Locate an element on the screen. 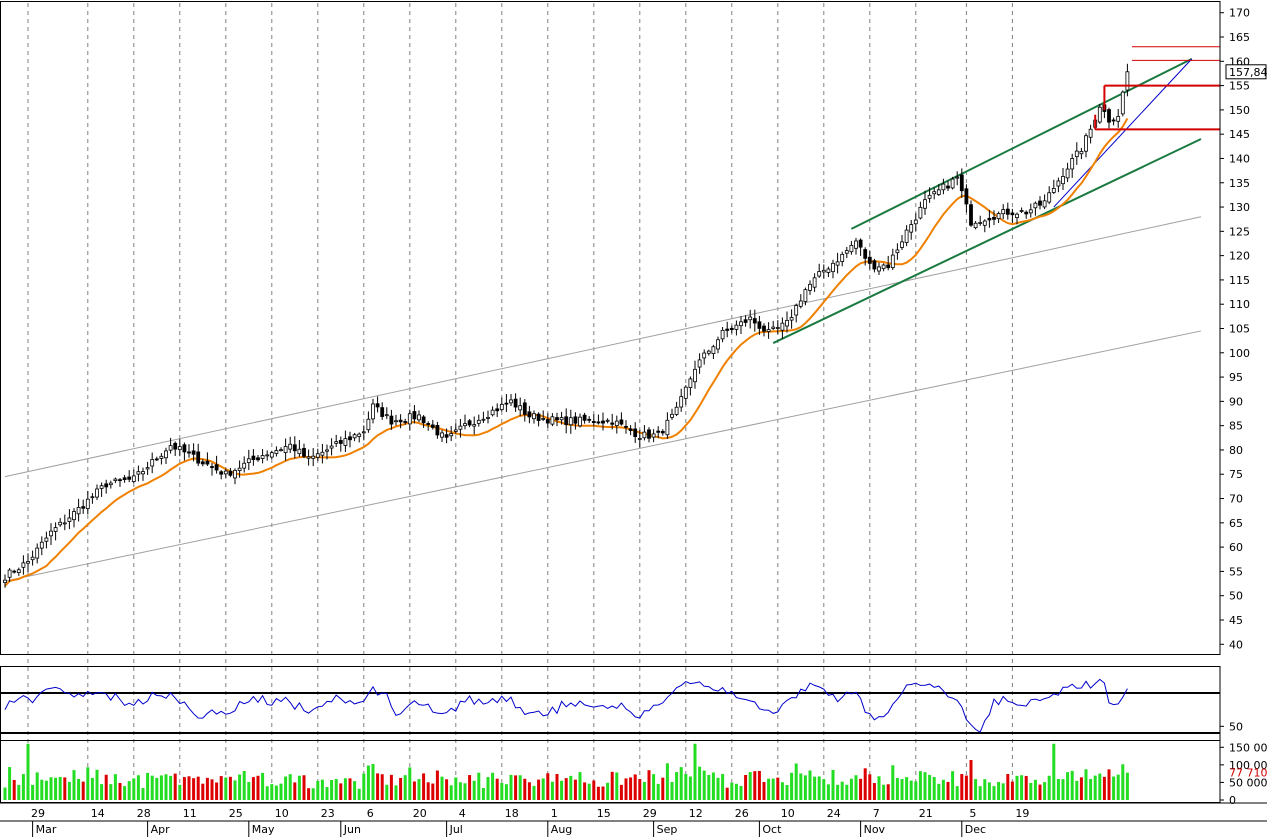  date-tick-label: 23 is located at coordinates (328, 813).